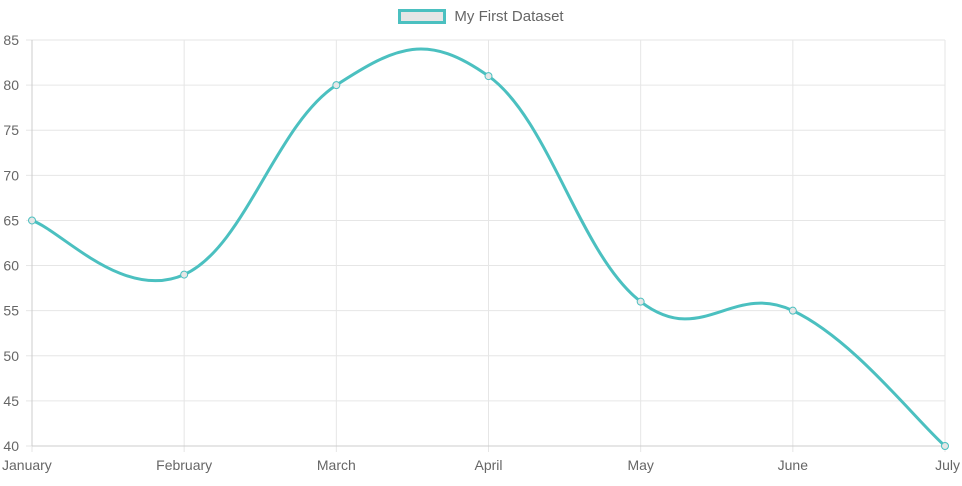 This screenshot has width=962, height=486. I want to click on data-point-january, so click(32, 220).